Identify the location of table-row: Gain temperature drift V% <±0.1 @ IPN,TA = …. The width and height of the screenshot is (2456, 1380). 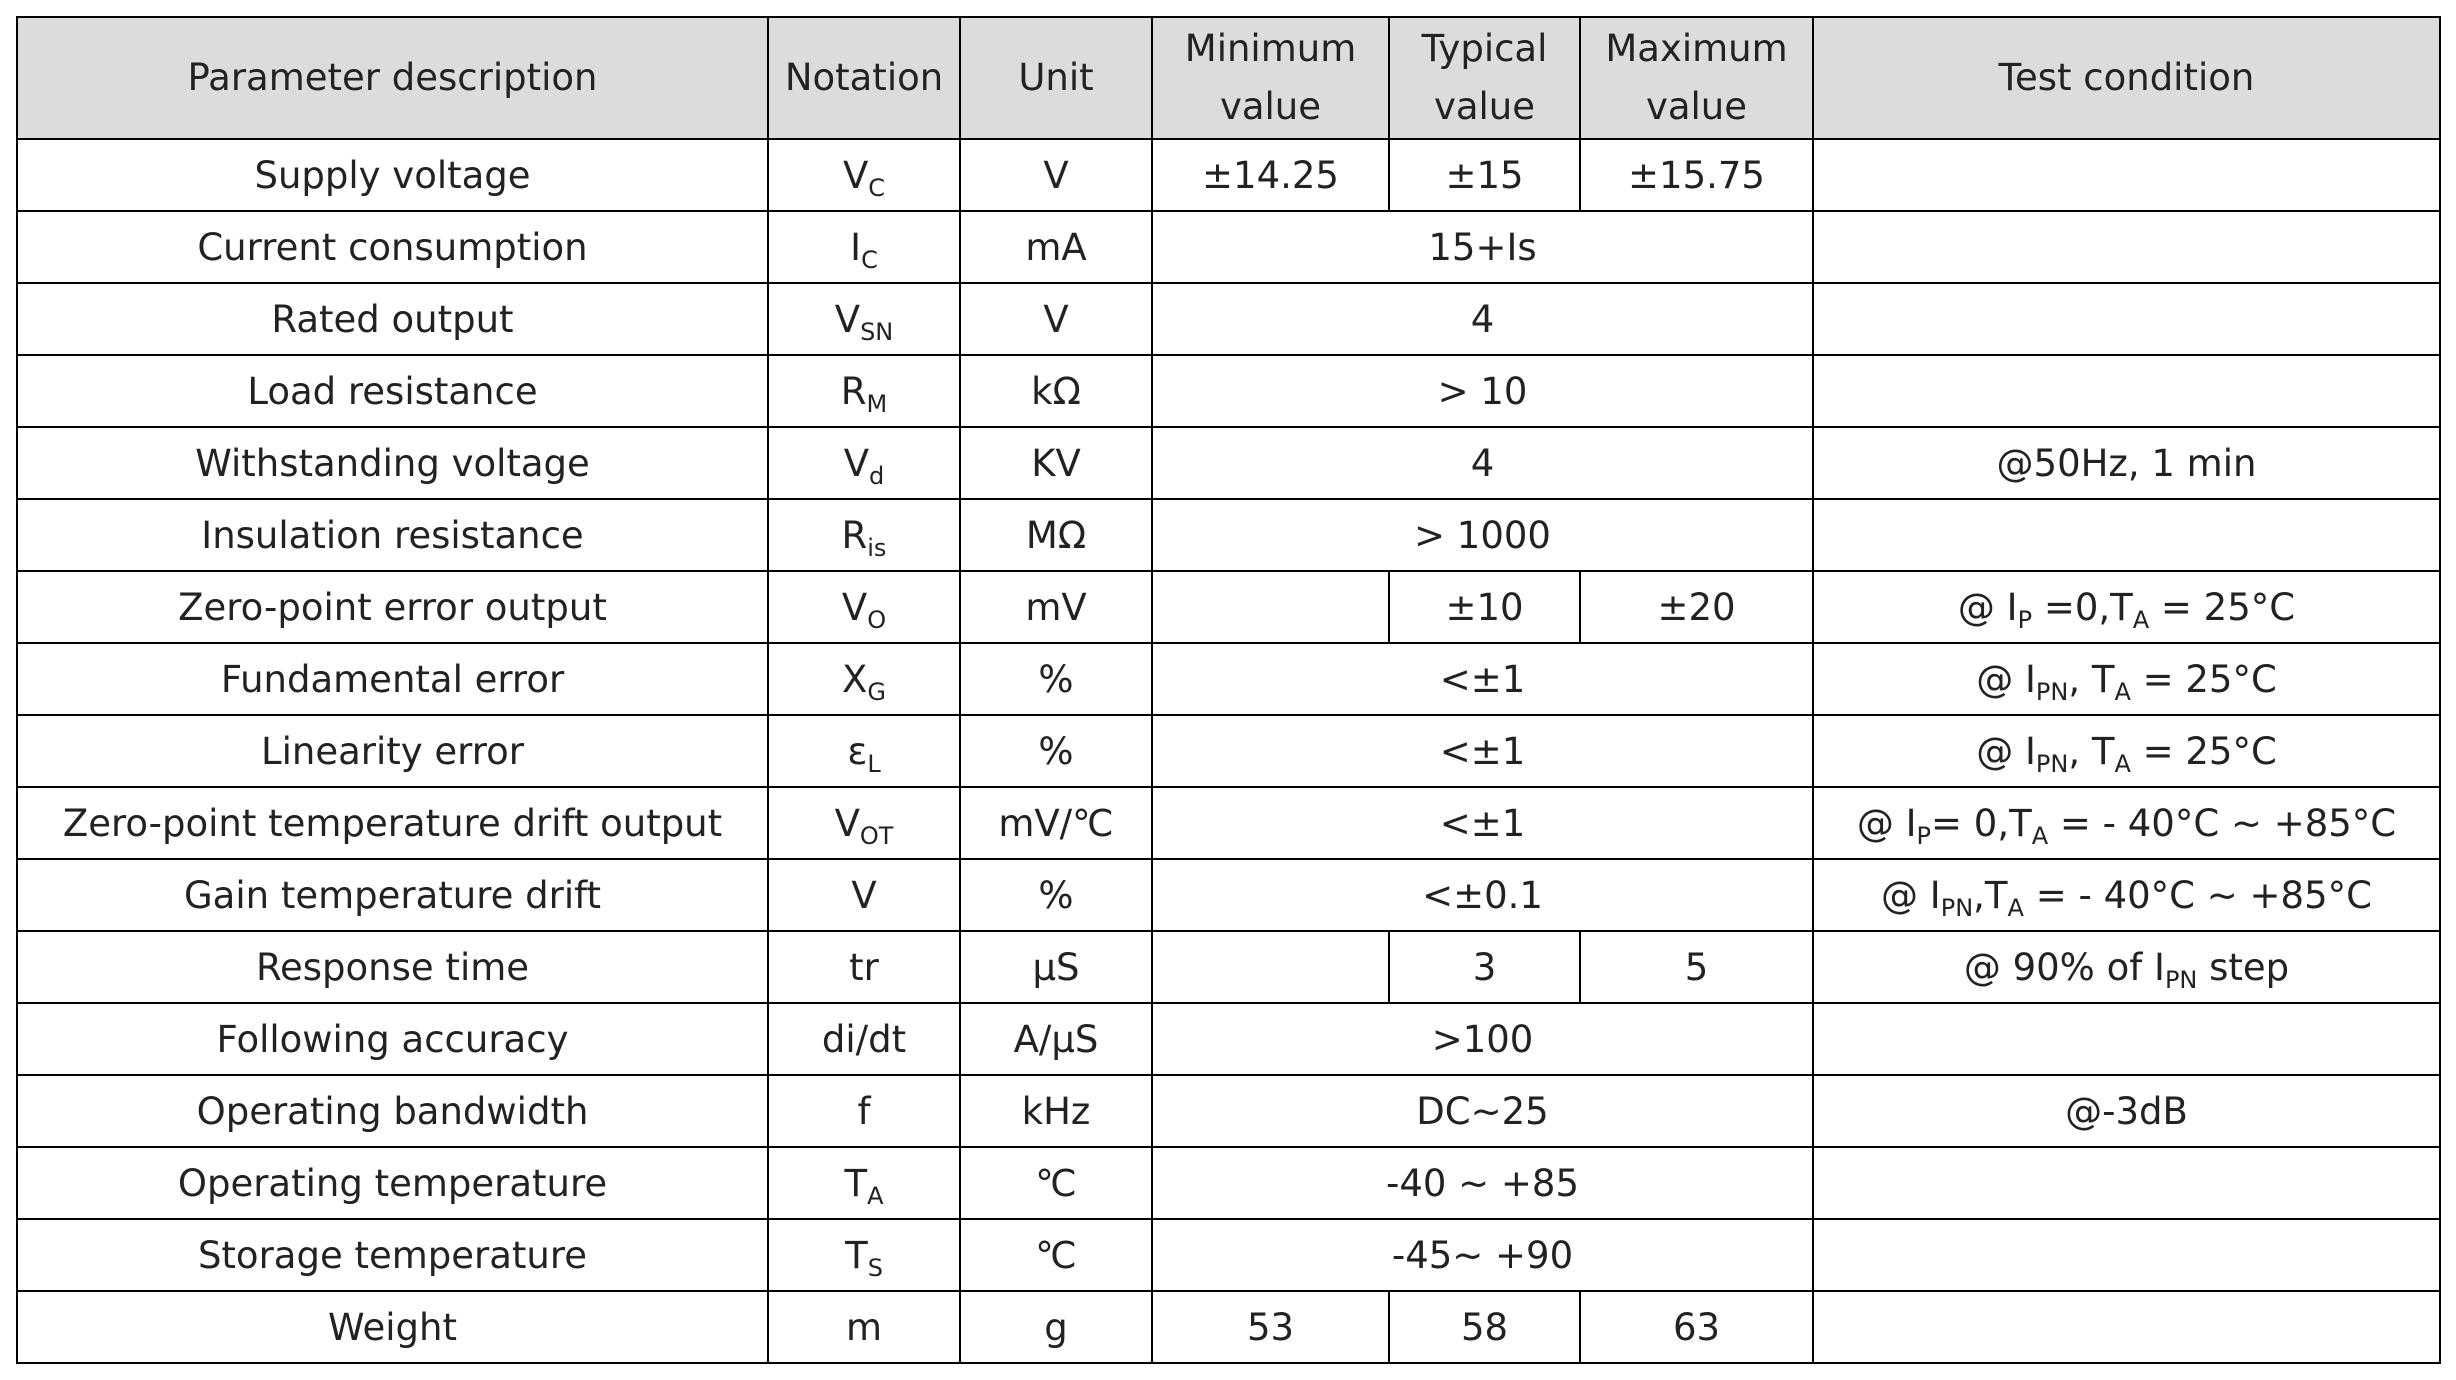
(1228, 895).